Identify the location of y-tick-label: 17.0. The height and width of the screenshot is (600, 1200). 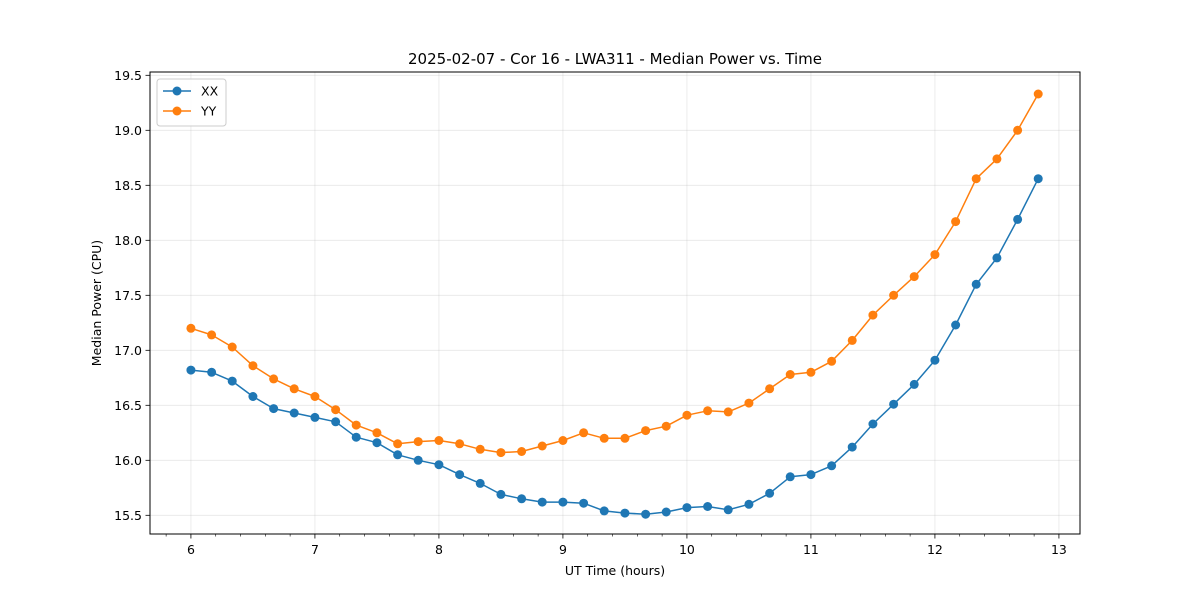
(128, 350).